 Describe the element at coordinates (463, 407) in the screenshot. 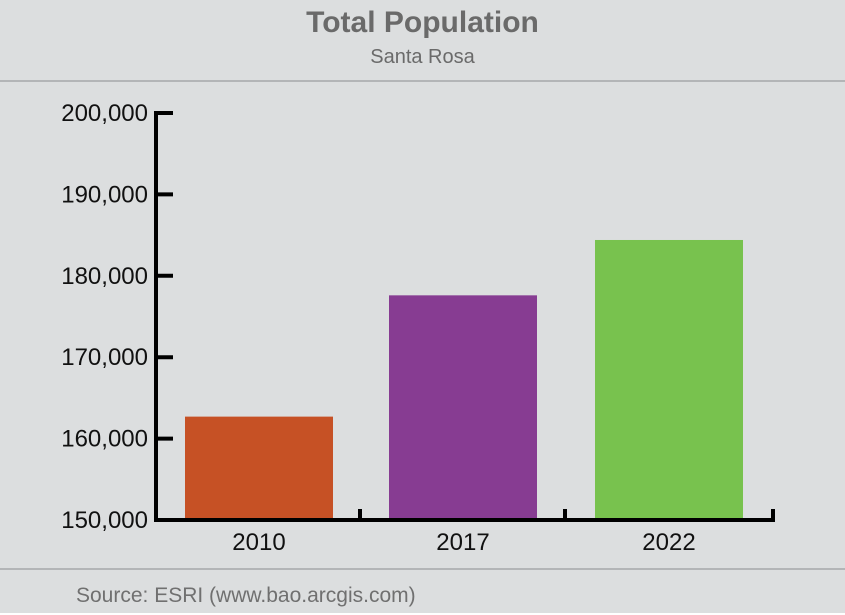

I see `bar-2017` at that location.